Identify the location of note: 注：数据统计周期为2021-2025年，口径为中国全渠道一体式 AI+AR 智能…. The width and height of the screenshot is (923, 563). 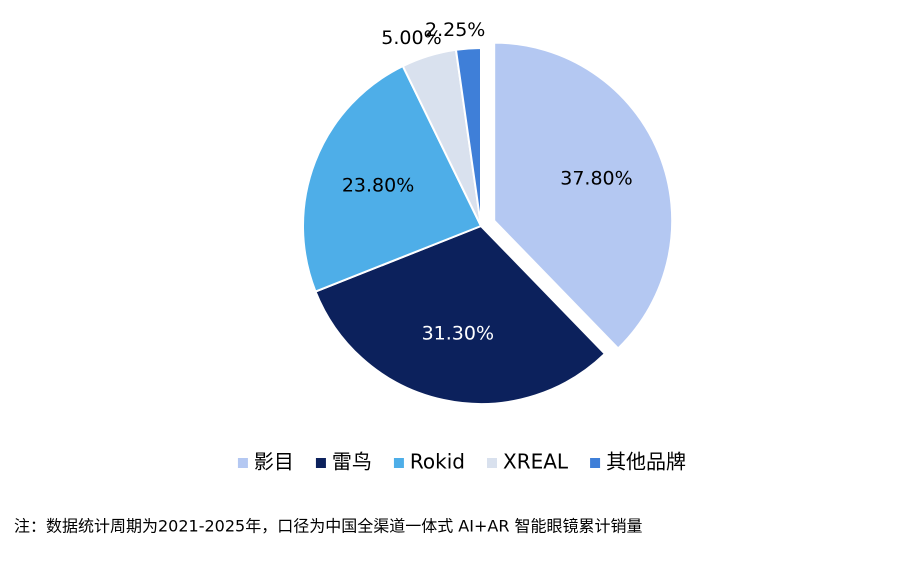
(328, 526).